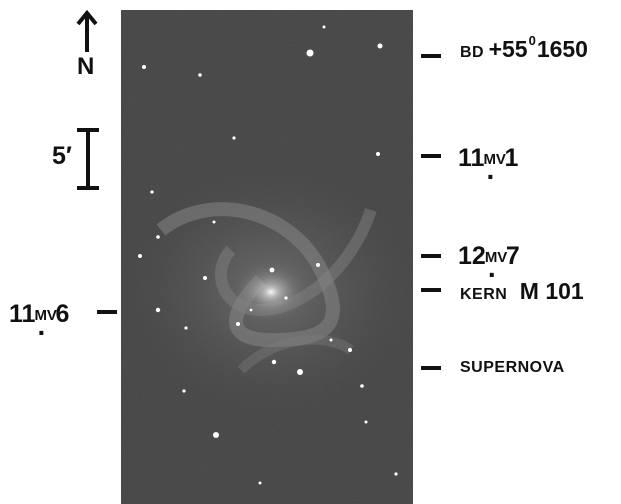 The image size is (621, 504). Describe the element at coordinates (86, 66) in the screenshot. I see `north-label: N` at that location.